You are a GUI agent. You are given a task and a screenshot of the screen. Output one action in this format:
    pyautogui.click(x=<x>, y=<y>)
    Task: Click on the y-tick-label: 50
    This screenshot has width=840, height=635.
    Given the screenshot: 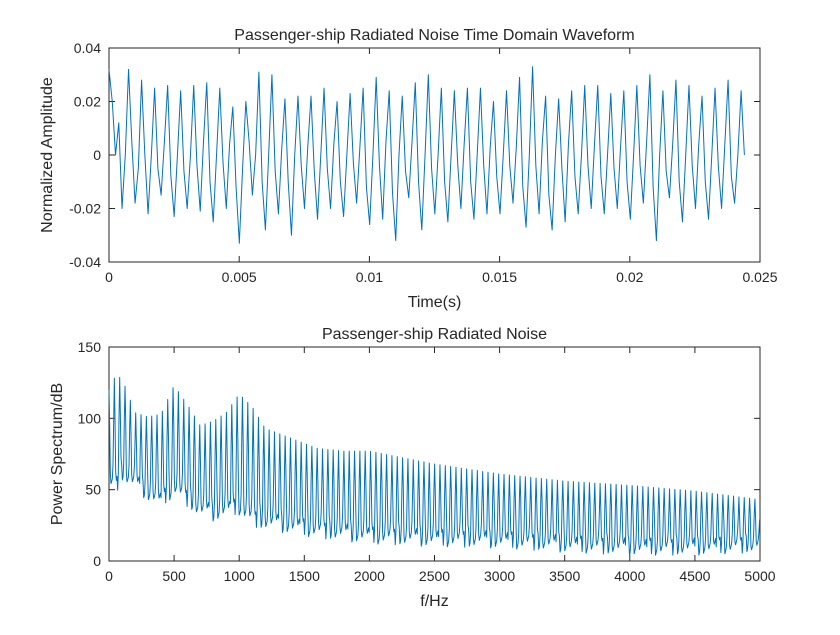 What is the action you would take?
    pyautogui.click(x=93, y=490)
    